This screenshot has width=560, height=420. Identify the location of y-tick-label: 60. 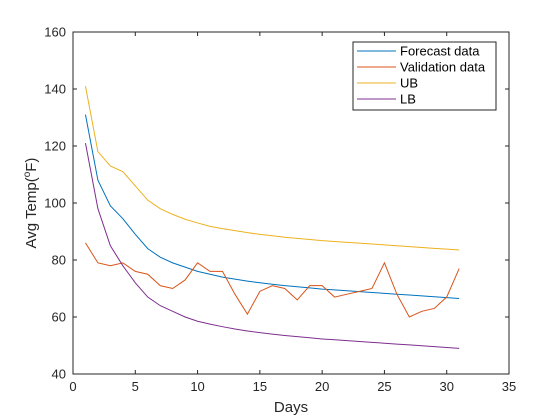
(59, 317).